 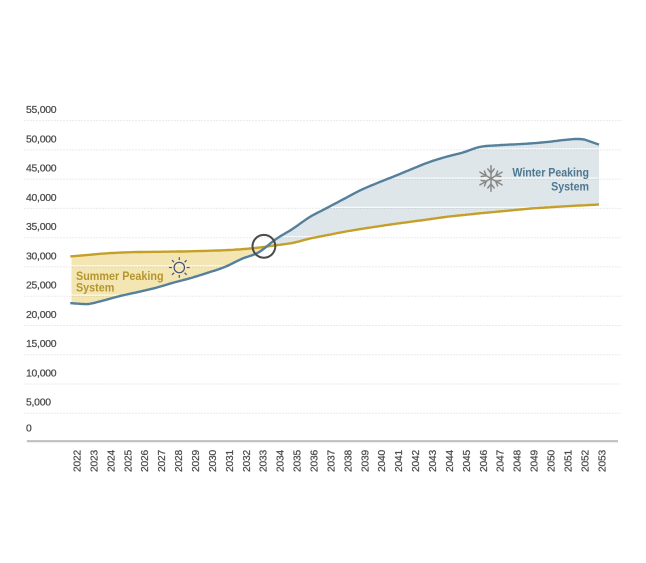 I want to click on svg-text: 2032, so click(x=247, y=461).